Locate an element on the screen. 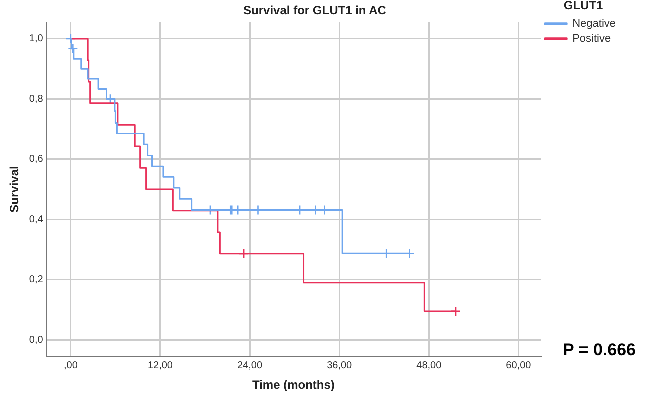 This screenshot has height=403, width=656. x-tick-label: 36,00 is located at coordinates (340, 366).